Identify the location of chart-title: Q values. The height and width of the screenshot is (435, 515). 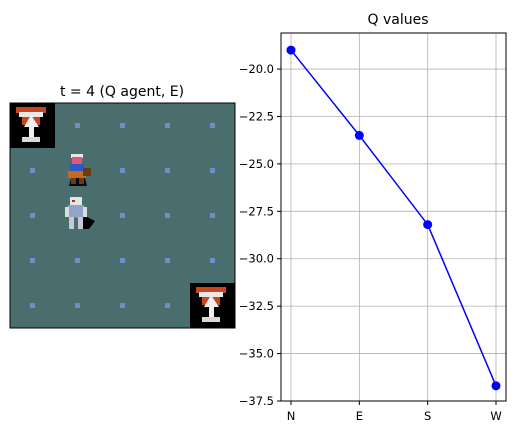
(397, 20).